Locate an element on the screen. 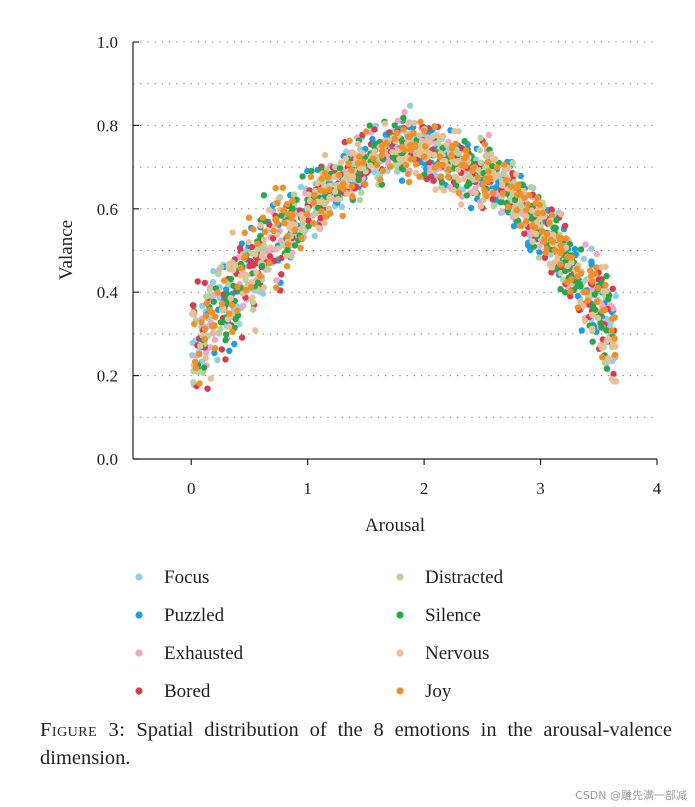 The image size is (695, 807). legend-label-distracted: Distracted is located at coordinates (464, 577).